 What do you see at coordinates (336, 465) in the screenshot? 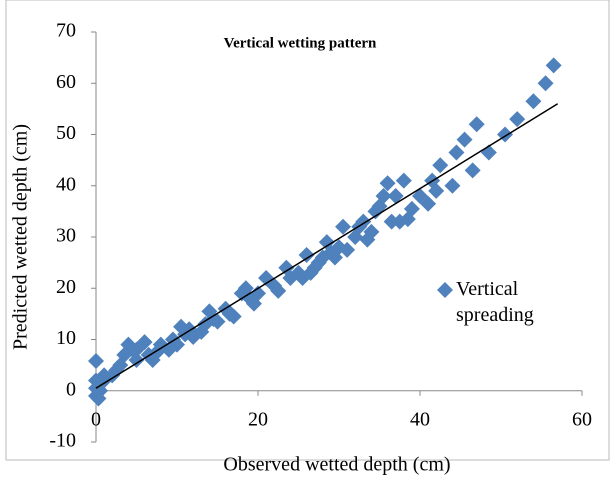
I see `x-axis-label: Observed wetted depth (cm)` at bounding box center [336, 465].